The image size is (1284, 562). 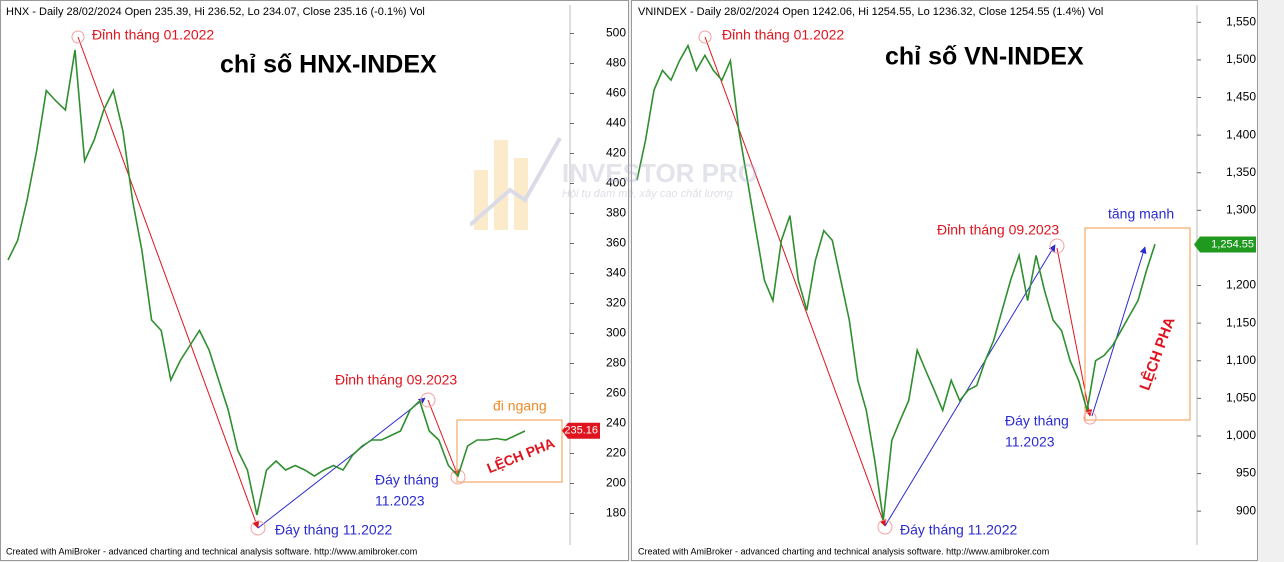 What do you see at coordinates (1241, 59) in the screenshot?
I see `y-tick-label: 1,500` at bounding box center [1241, 59].